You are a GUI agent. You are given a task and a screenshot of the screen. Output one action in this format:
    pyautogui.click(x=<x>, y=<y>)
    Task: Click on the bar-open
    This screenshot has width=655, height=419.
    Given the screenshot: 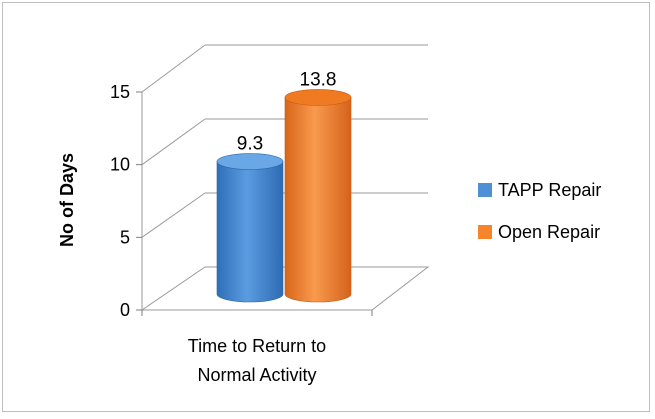 What is the action you would take?
    pyautogui.click(x=318, y=200)
    